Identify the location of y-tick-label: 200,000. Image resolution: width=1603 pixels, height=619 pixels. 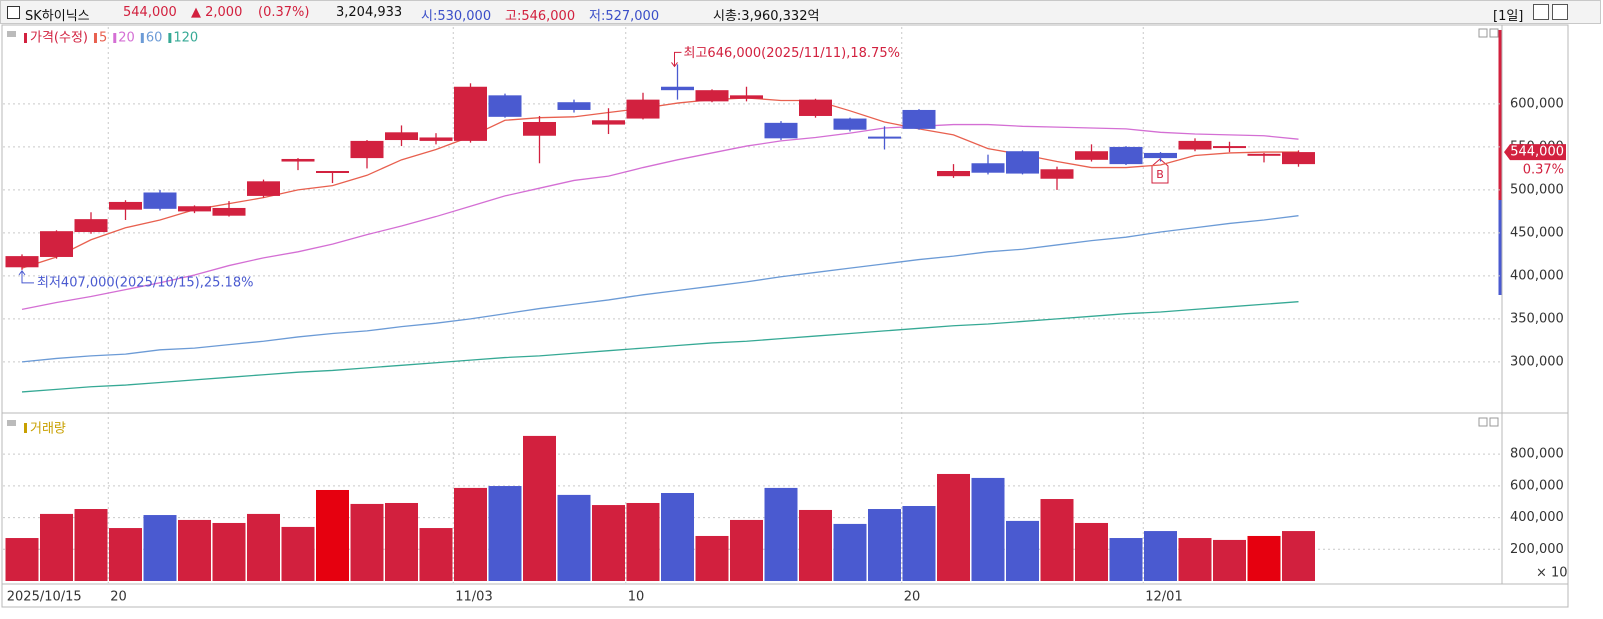
(1537, 549).